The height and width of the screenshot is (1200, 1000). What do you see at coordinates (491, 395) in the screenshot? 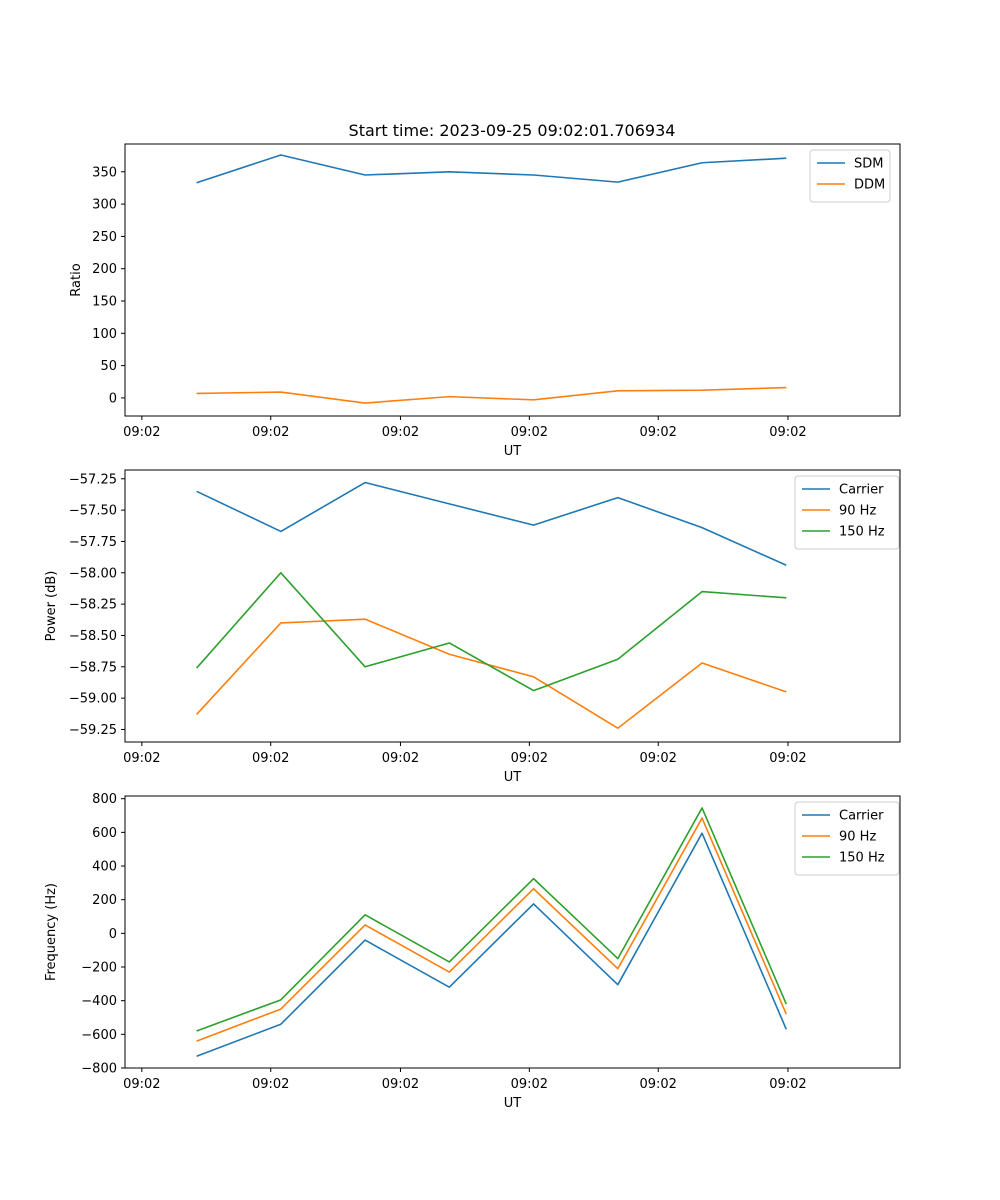
I see `ratio-series-ddm-line` at bounding box center [491, 395].